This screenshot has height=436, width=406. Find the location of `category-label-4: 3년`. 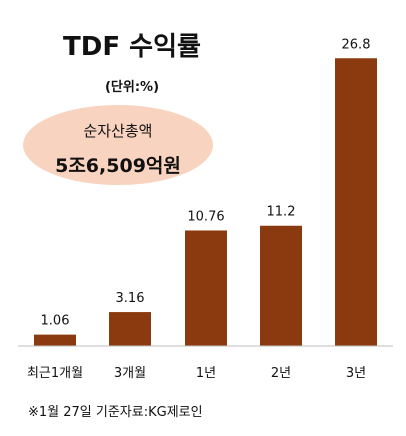

category-label-4: 3년 is located at coordinates (356, 373).